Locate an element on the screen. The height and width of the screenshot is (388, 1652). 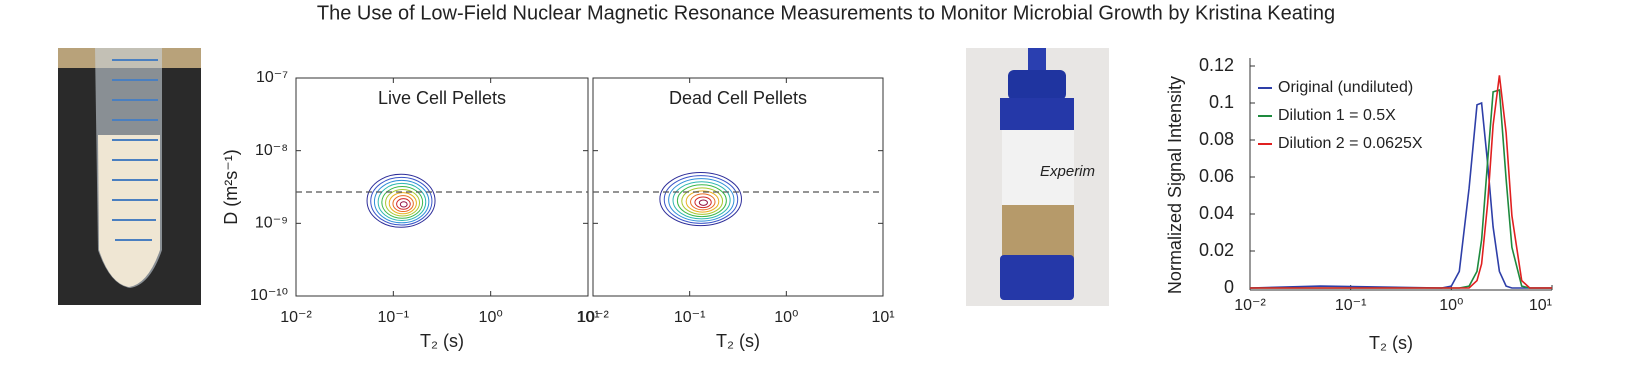
y-axis-label: D (m²s⁻¹) is located at coordinates (231, 186).